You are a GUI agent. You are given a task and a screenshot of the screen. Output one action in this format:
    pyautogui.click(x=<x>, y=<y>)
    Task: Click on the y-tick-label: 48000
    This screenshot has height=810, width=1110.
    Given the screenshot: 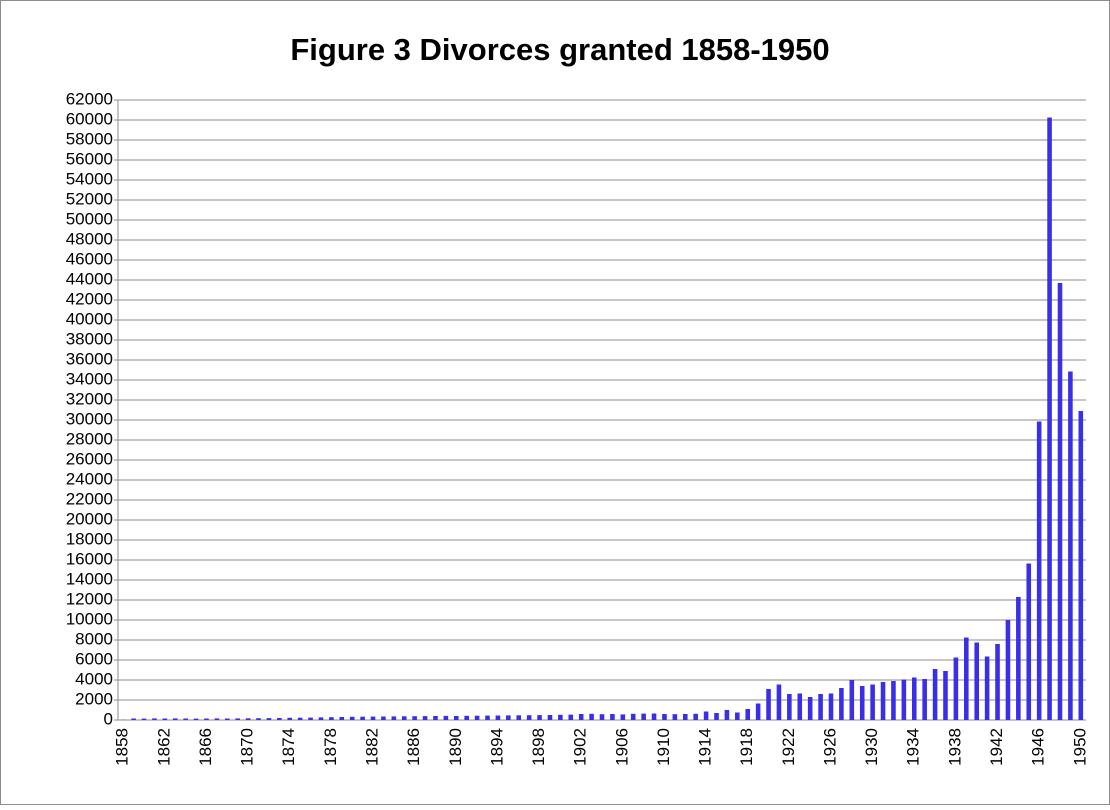 What is the action you would take?
    pyautogui.click(x=89, y=238)
    